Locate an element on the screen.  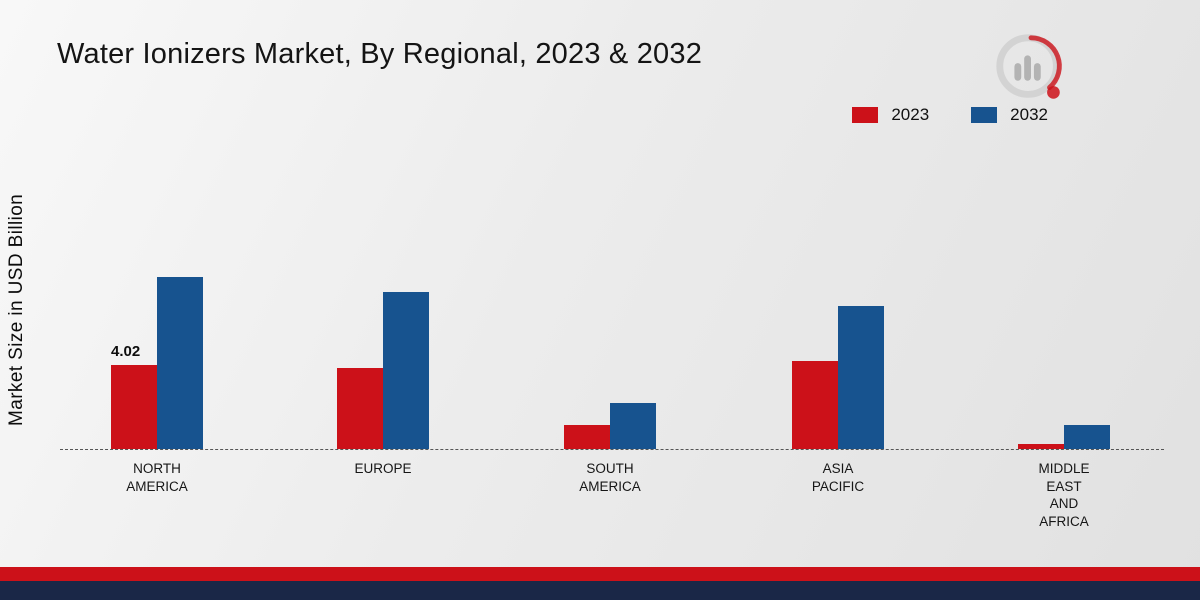
bar-2032-europe is located at coordinates (406, 370).